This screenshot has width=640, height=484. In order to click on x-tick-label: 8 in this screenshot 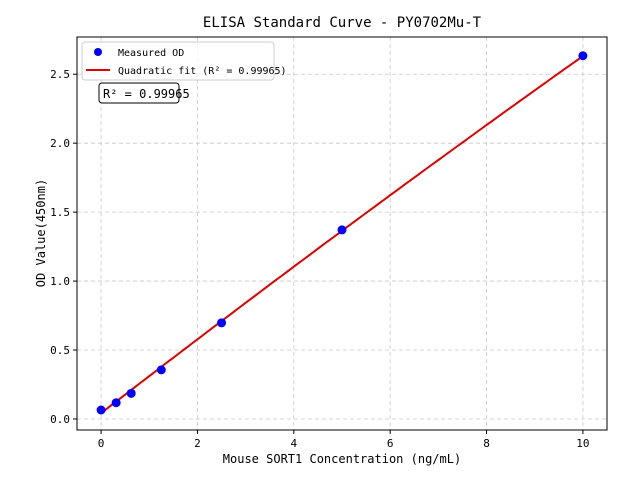, I will do `click(486, 443)`.